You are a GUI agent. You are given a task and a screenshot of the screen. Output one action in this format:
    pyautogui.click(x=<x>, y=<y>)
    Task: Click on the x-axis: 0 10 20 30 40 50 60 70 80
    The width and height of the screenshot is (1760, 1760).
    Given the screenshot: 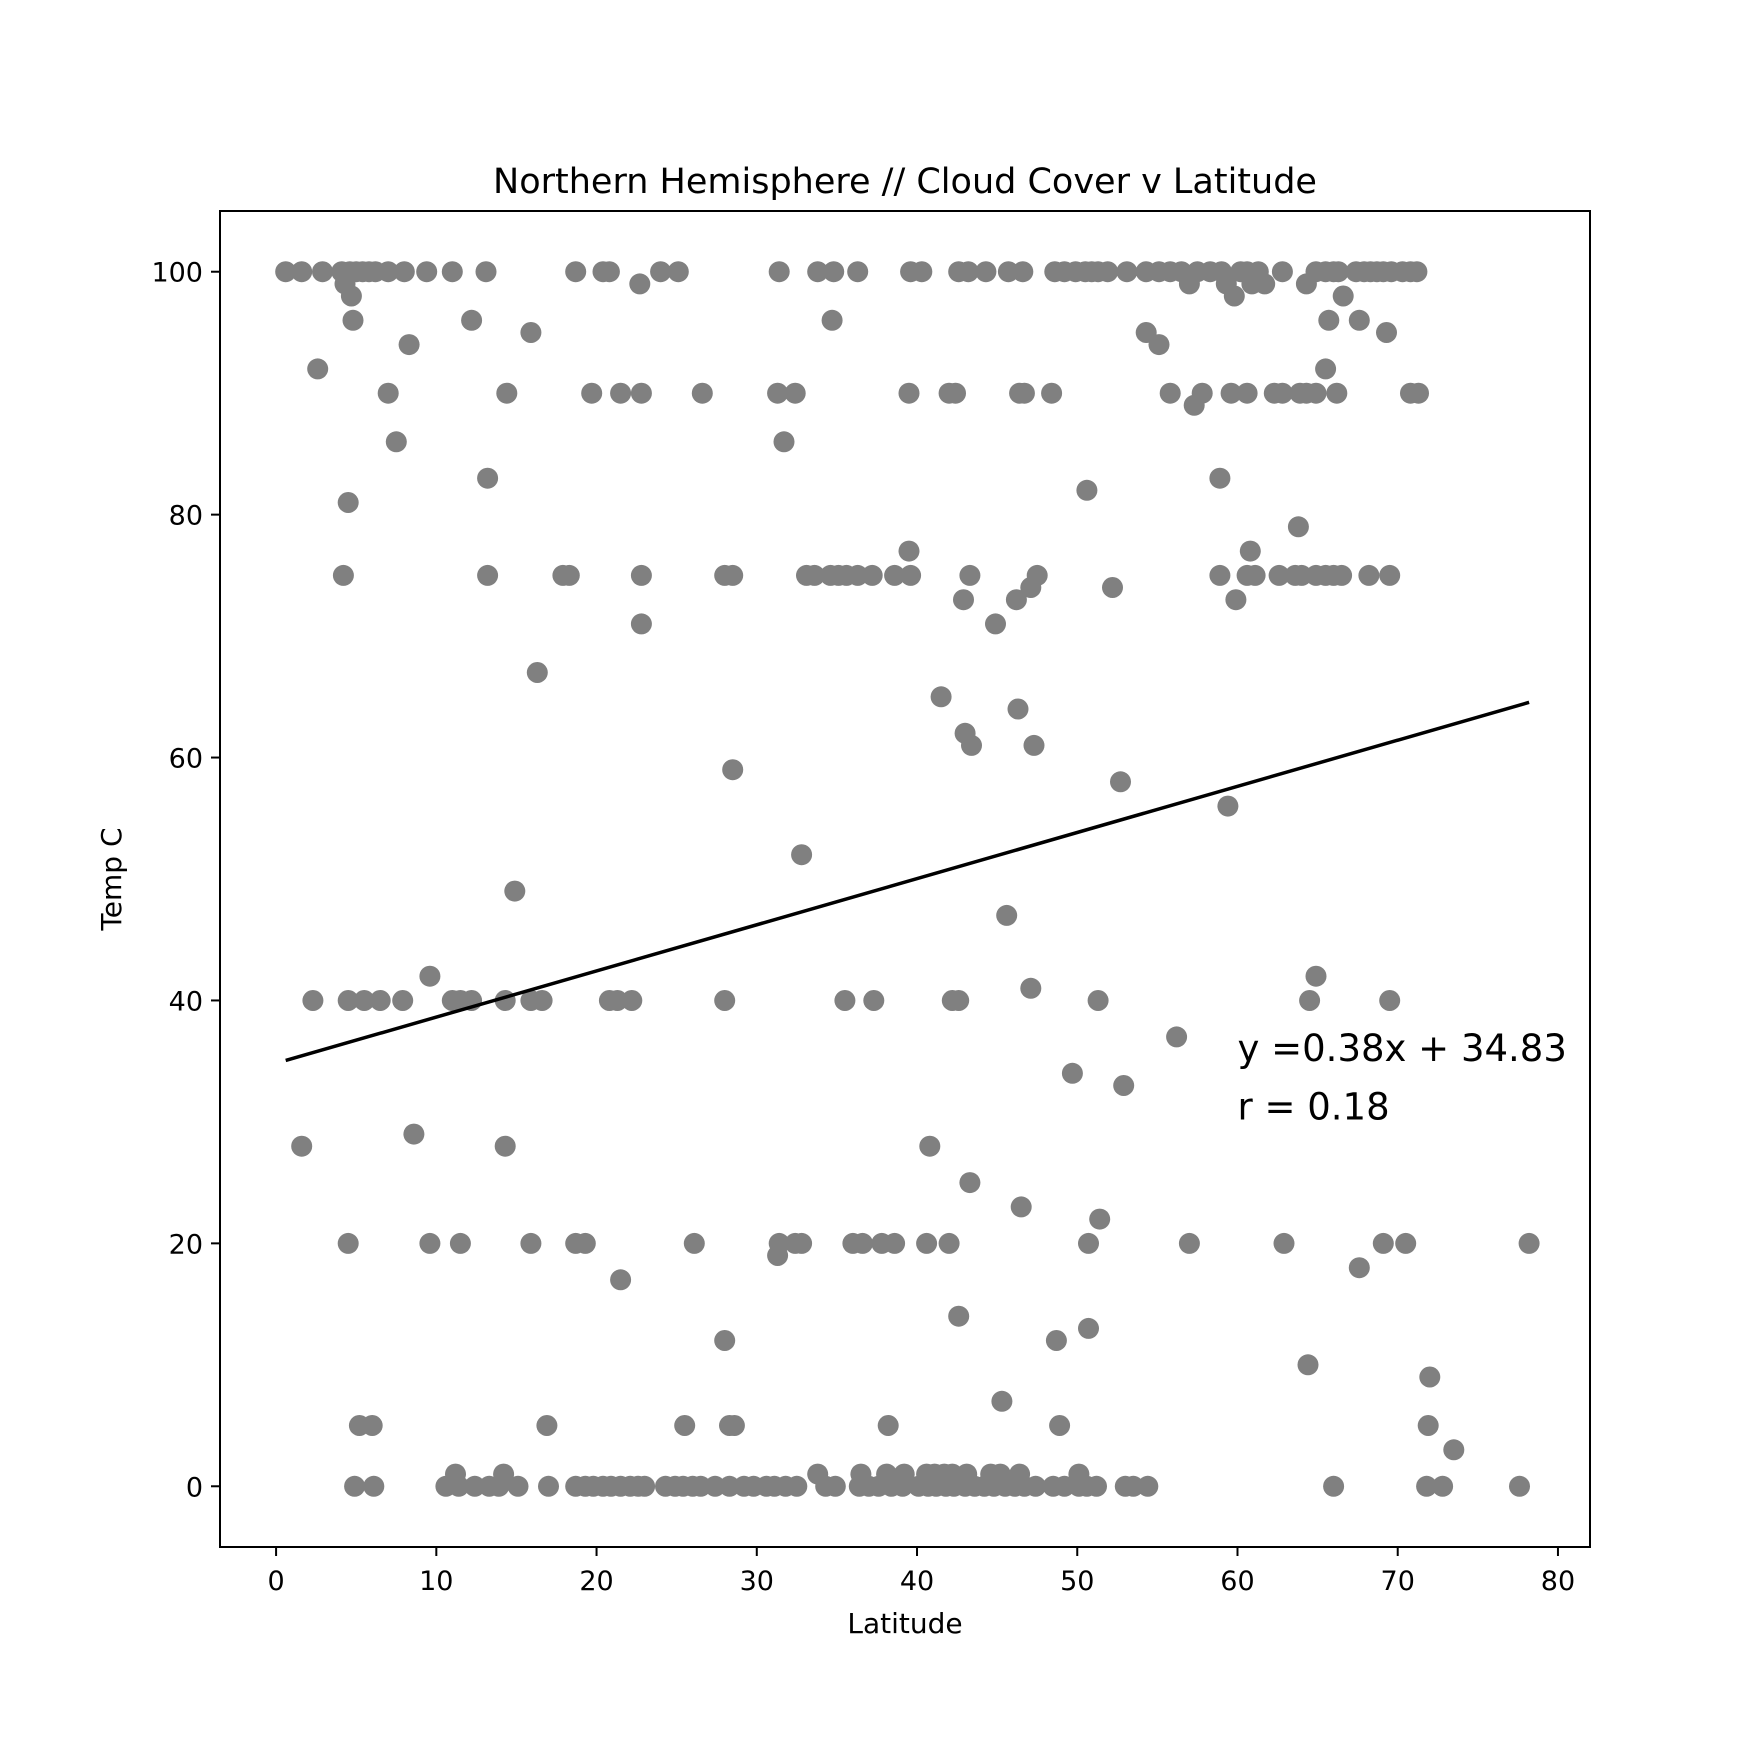 What is the action you would take?
    pyautogui.click(x=921, y=1572)
    